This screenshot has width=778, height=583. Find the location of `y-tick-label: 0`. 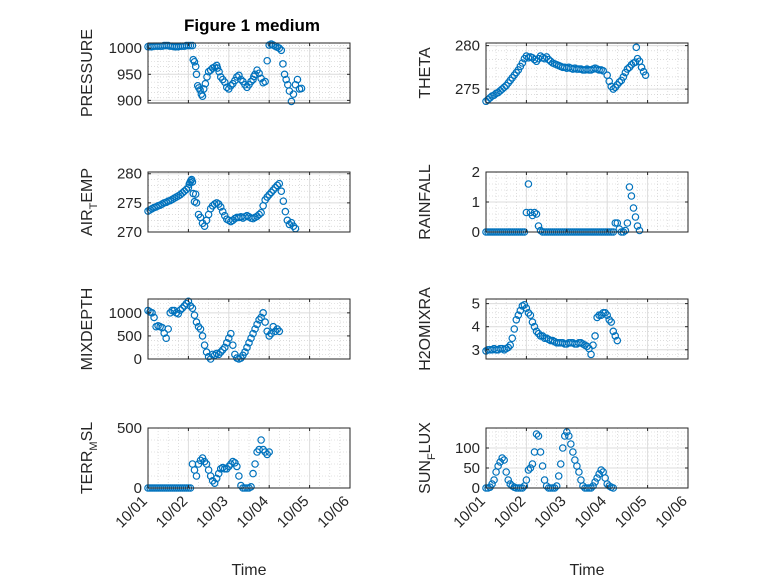

y-tick-label: 0 is located at coordinates (138, 359).